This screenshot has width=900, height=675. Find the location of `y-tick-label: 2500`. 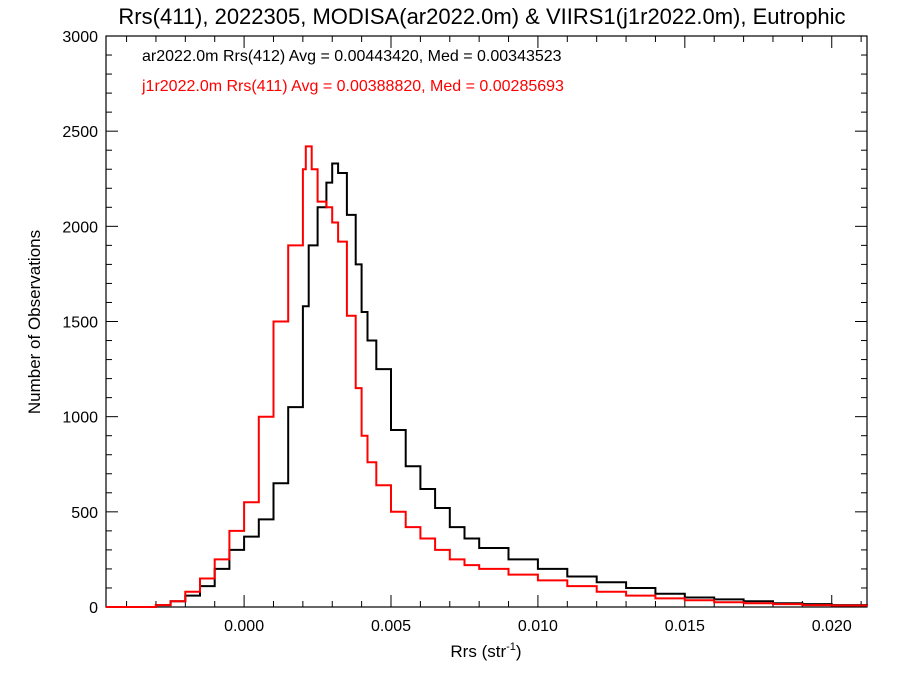

y-tick-label: 2500 is located at coordinates (80, 132).